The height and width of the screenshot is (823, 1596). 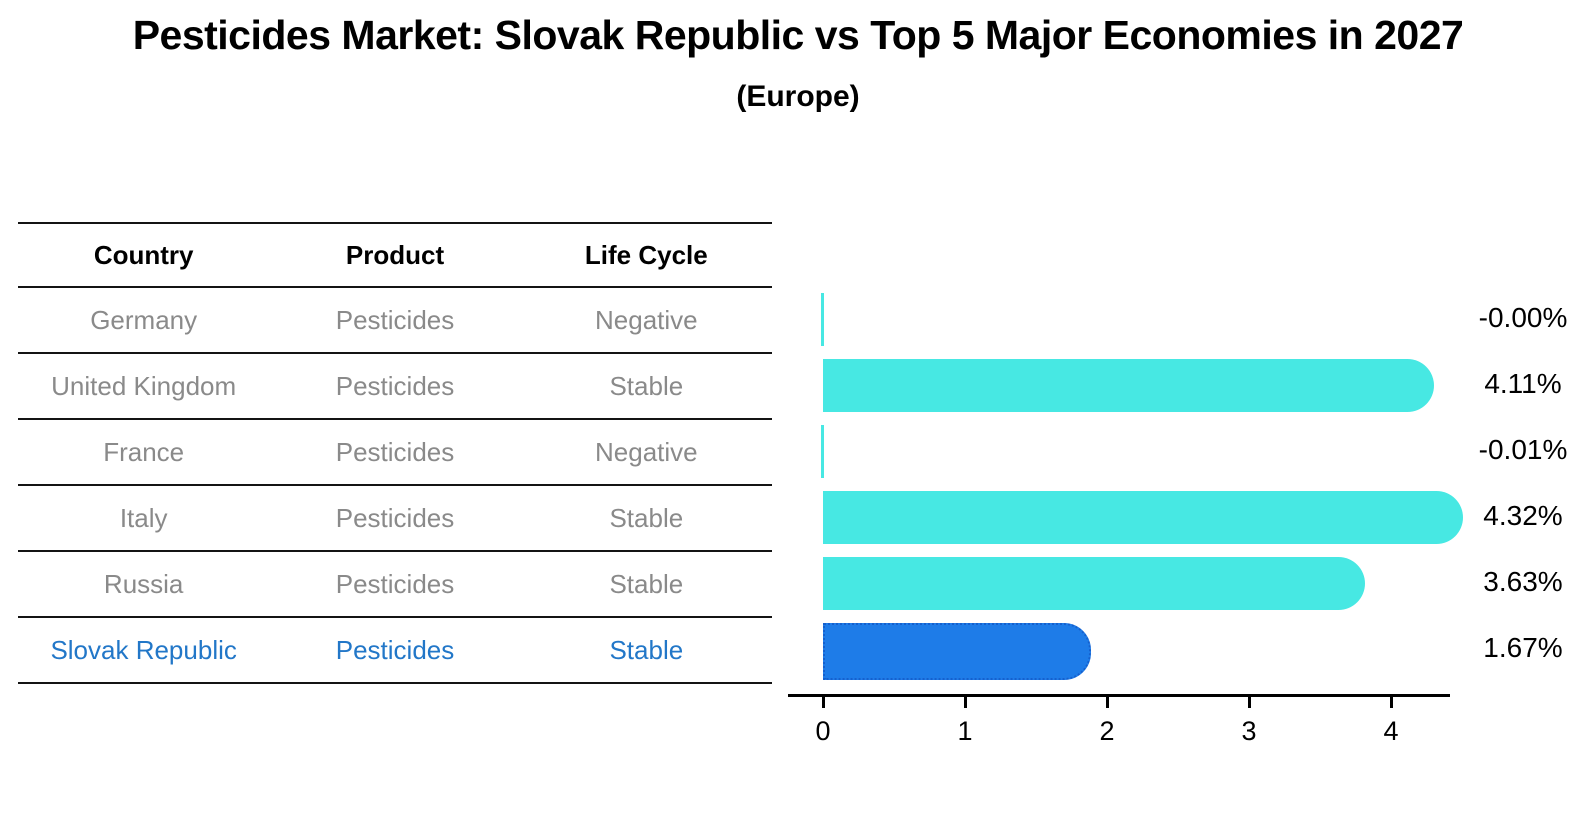 What do you see at coordinates (1523, 581) in the screenshot?
I see `bar-value-label: 3.63%` at bounding box center [1523, 581].